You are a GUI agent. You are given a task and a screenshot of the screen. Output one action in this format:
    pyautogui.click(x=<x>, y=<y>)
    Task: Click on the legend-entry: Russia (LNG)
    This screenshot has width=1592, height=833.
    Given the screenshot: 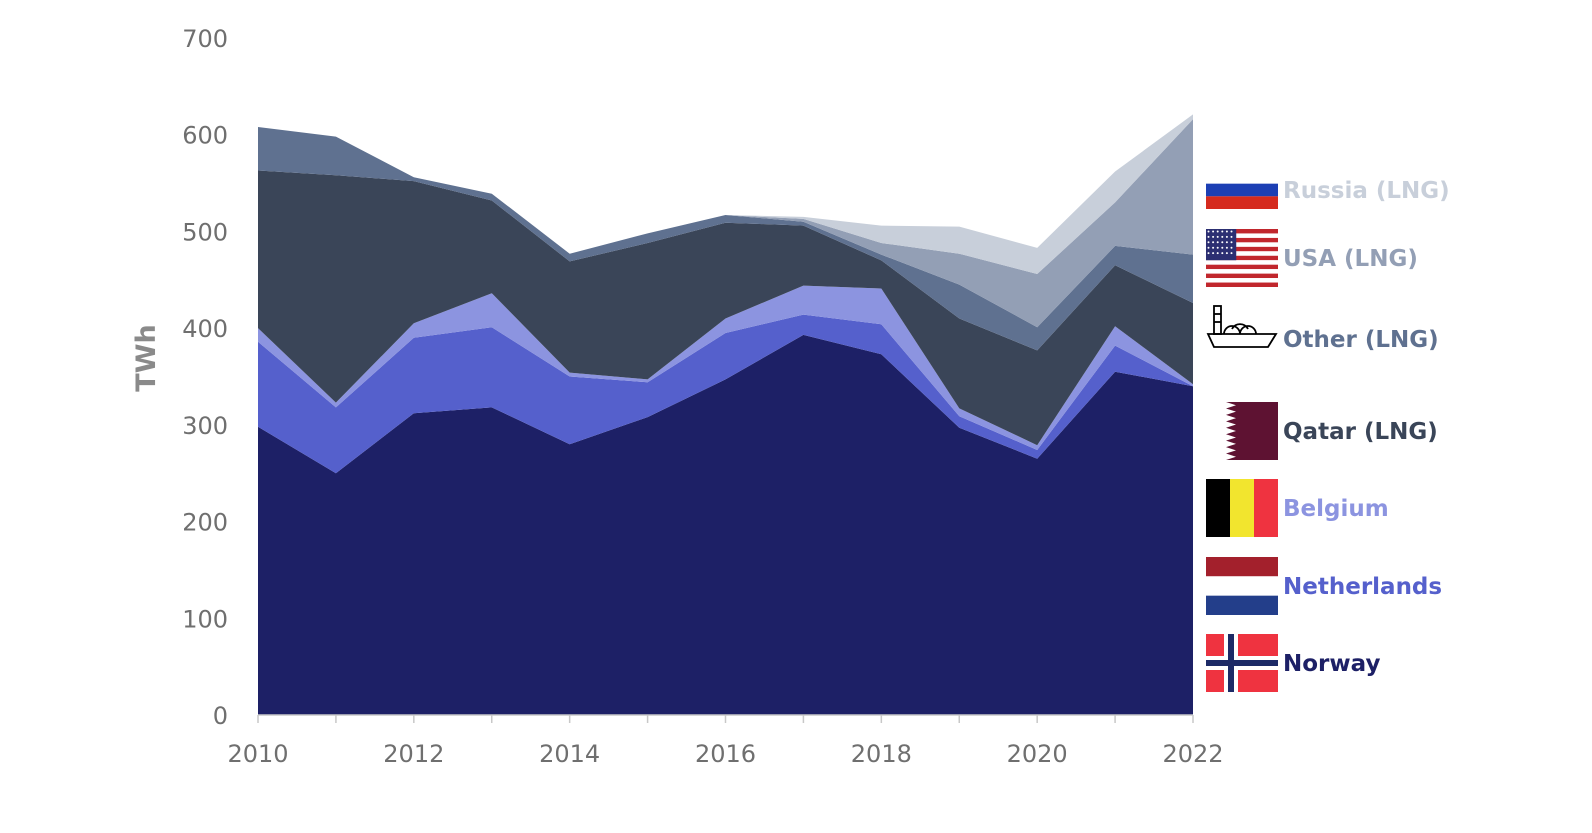 What is the action you would take?
    pyautogui.click(x=1328, y=190)
    